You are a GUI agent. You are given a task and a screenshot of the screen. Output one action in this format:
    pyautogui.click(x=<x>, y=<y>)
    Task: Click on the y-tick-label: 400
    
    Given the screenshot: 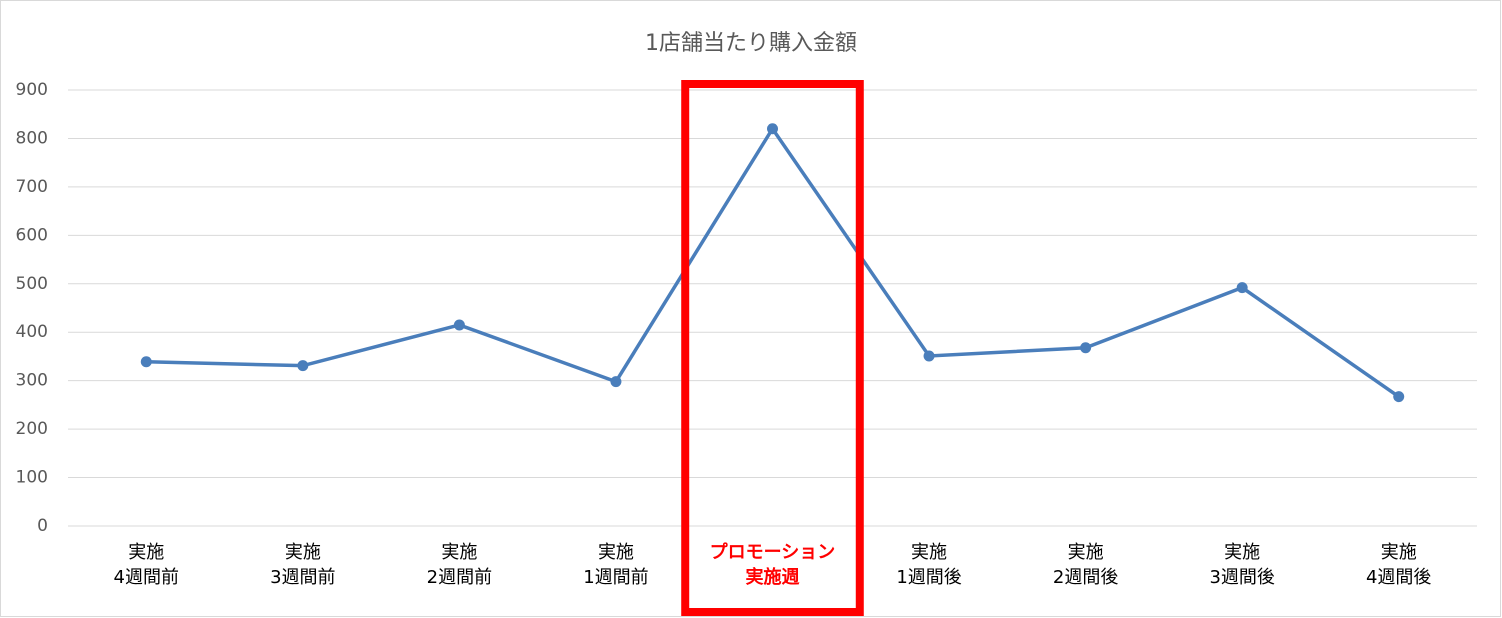 What is the action you would take?
    pyautogui.click(x=32, y=332)
    